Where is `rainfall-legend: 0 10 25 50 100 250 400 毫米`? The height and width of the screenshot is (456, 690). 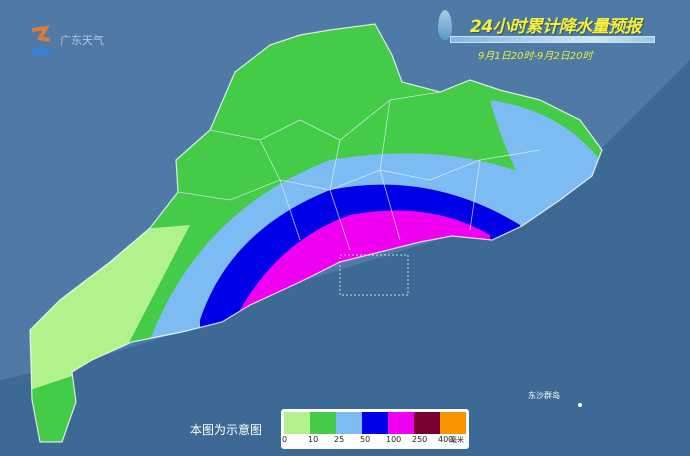
rainfall-legend: 0 10 25 50 100 250 400 毫米 is located at coordinates (375, 429).